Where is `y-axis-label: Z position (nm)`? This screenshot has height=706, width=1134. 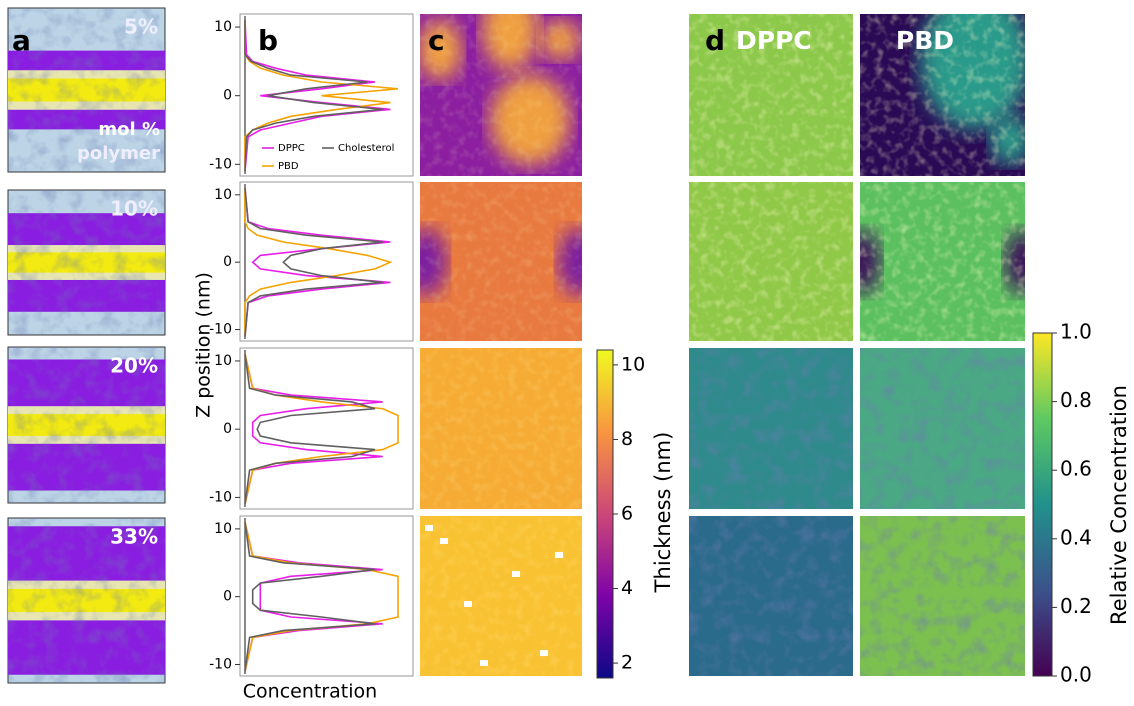
y-axis-label: Z position (nm) is located at coordinates (204, 345).